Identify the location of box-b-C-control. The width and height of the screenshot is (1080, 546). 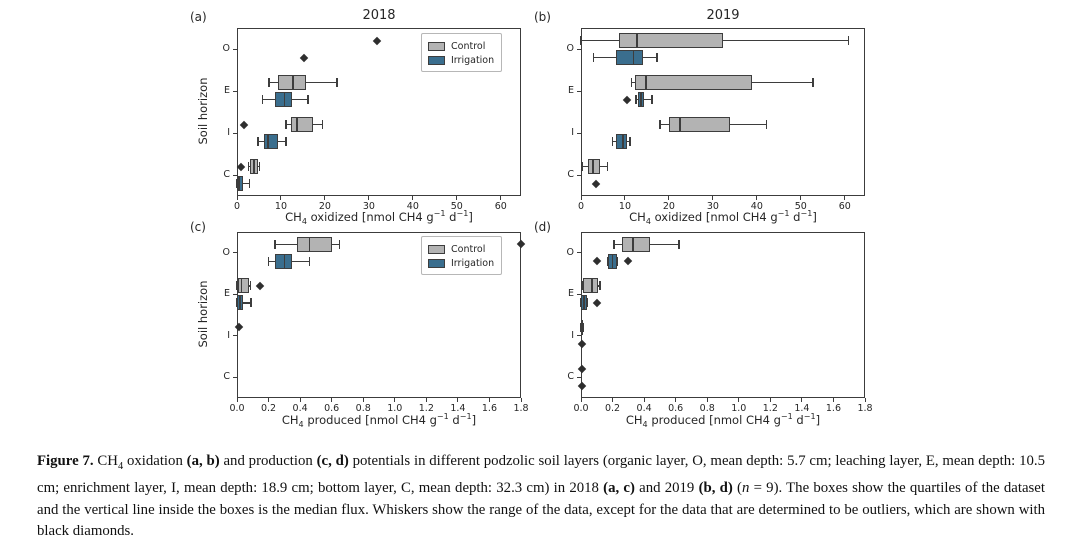
(594, 166).